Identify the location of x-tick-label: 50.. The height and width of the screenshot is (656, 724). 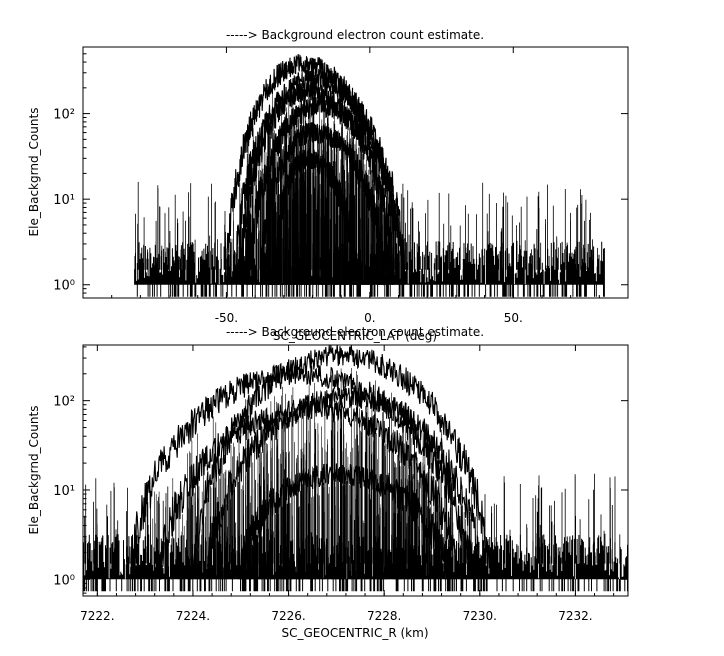
(513, 318).